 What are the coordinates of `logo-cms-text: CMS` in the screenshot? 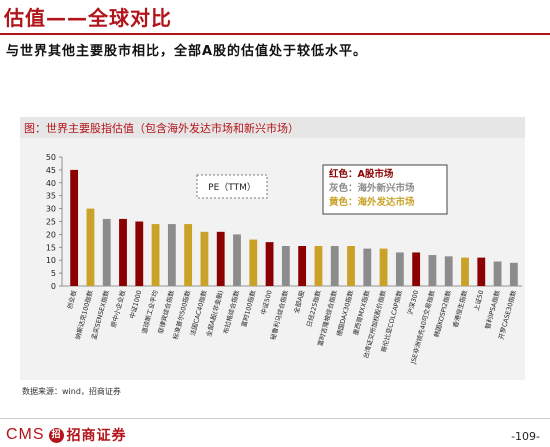 It's located at (25, 434).